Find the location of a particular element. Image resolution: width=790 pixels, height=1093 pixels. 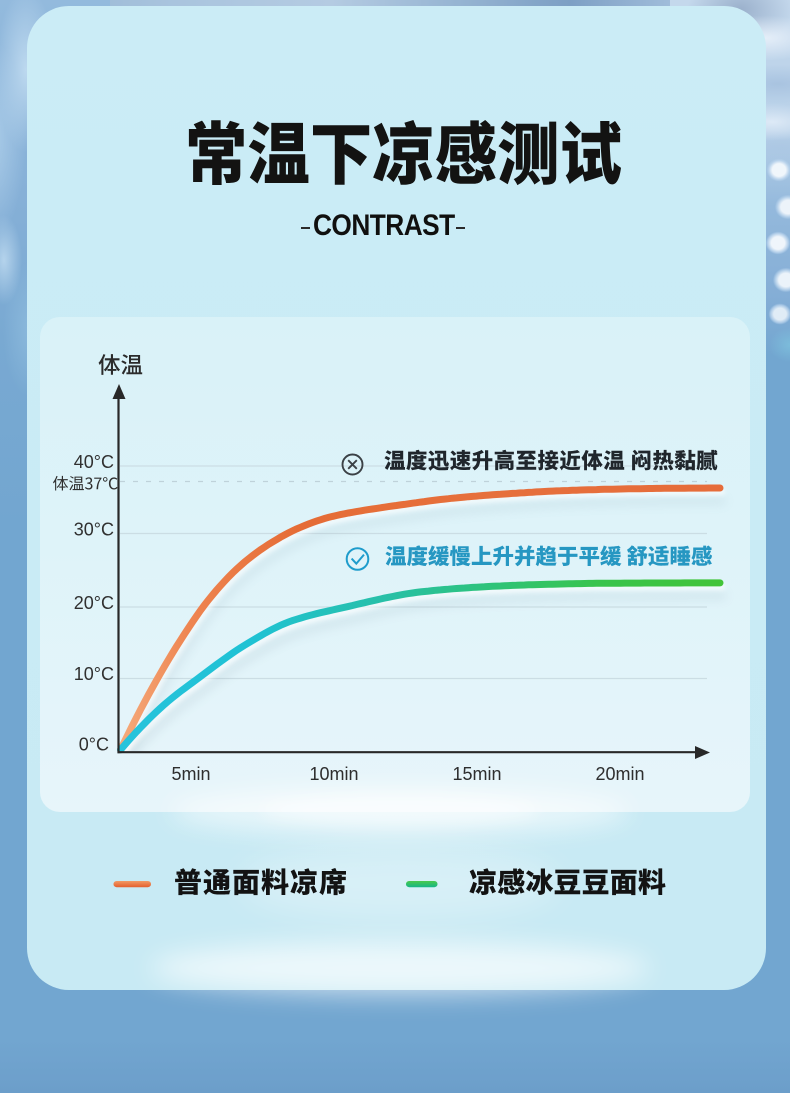

svg-text: 0°C is located at coordinates (94, 744).